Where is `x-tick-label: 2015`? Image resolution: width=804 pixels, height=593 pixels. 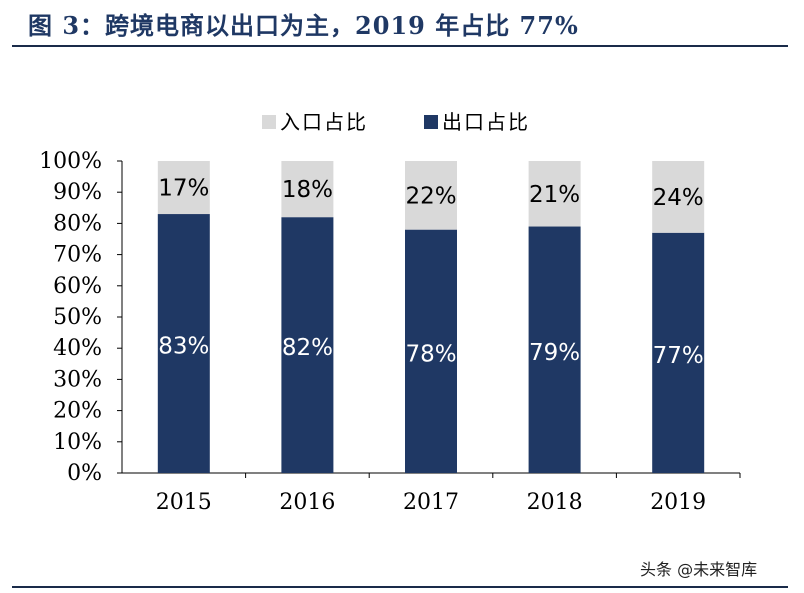
x-tick-label: 2015 is located at coordinates (184, 502).